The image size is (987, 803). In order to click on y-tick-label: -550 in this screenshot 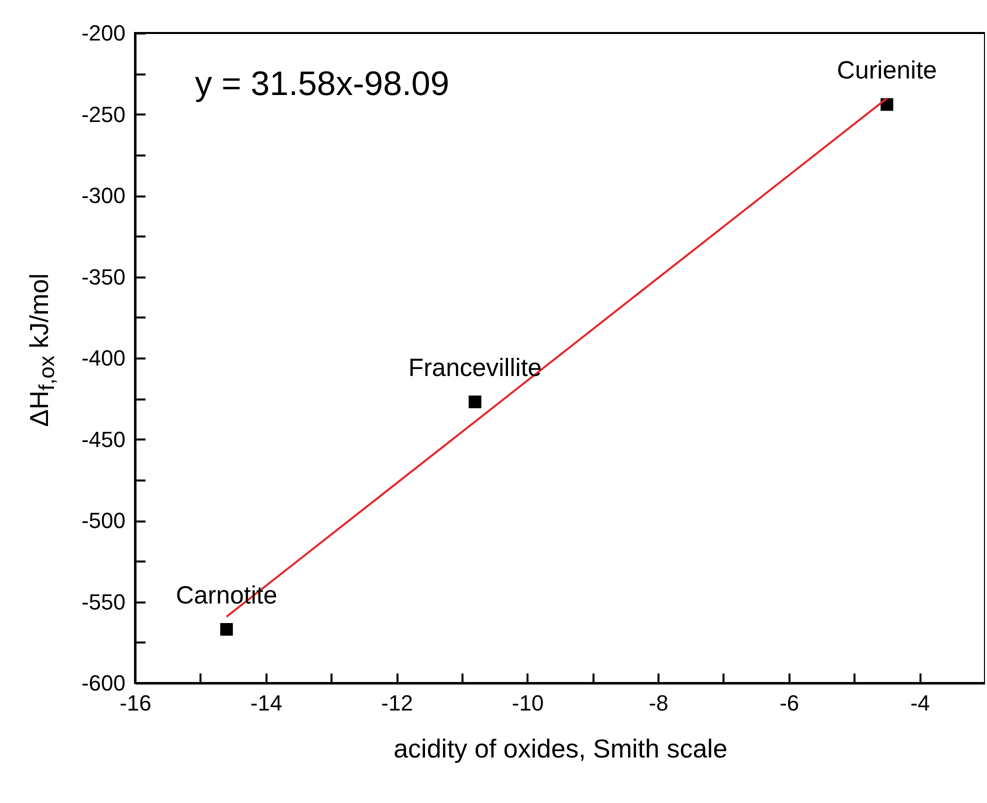, I will do `click(103, 601)`.